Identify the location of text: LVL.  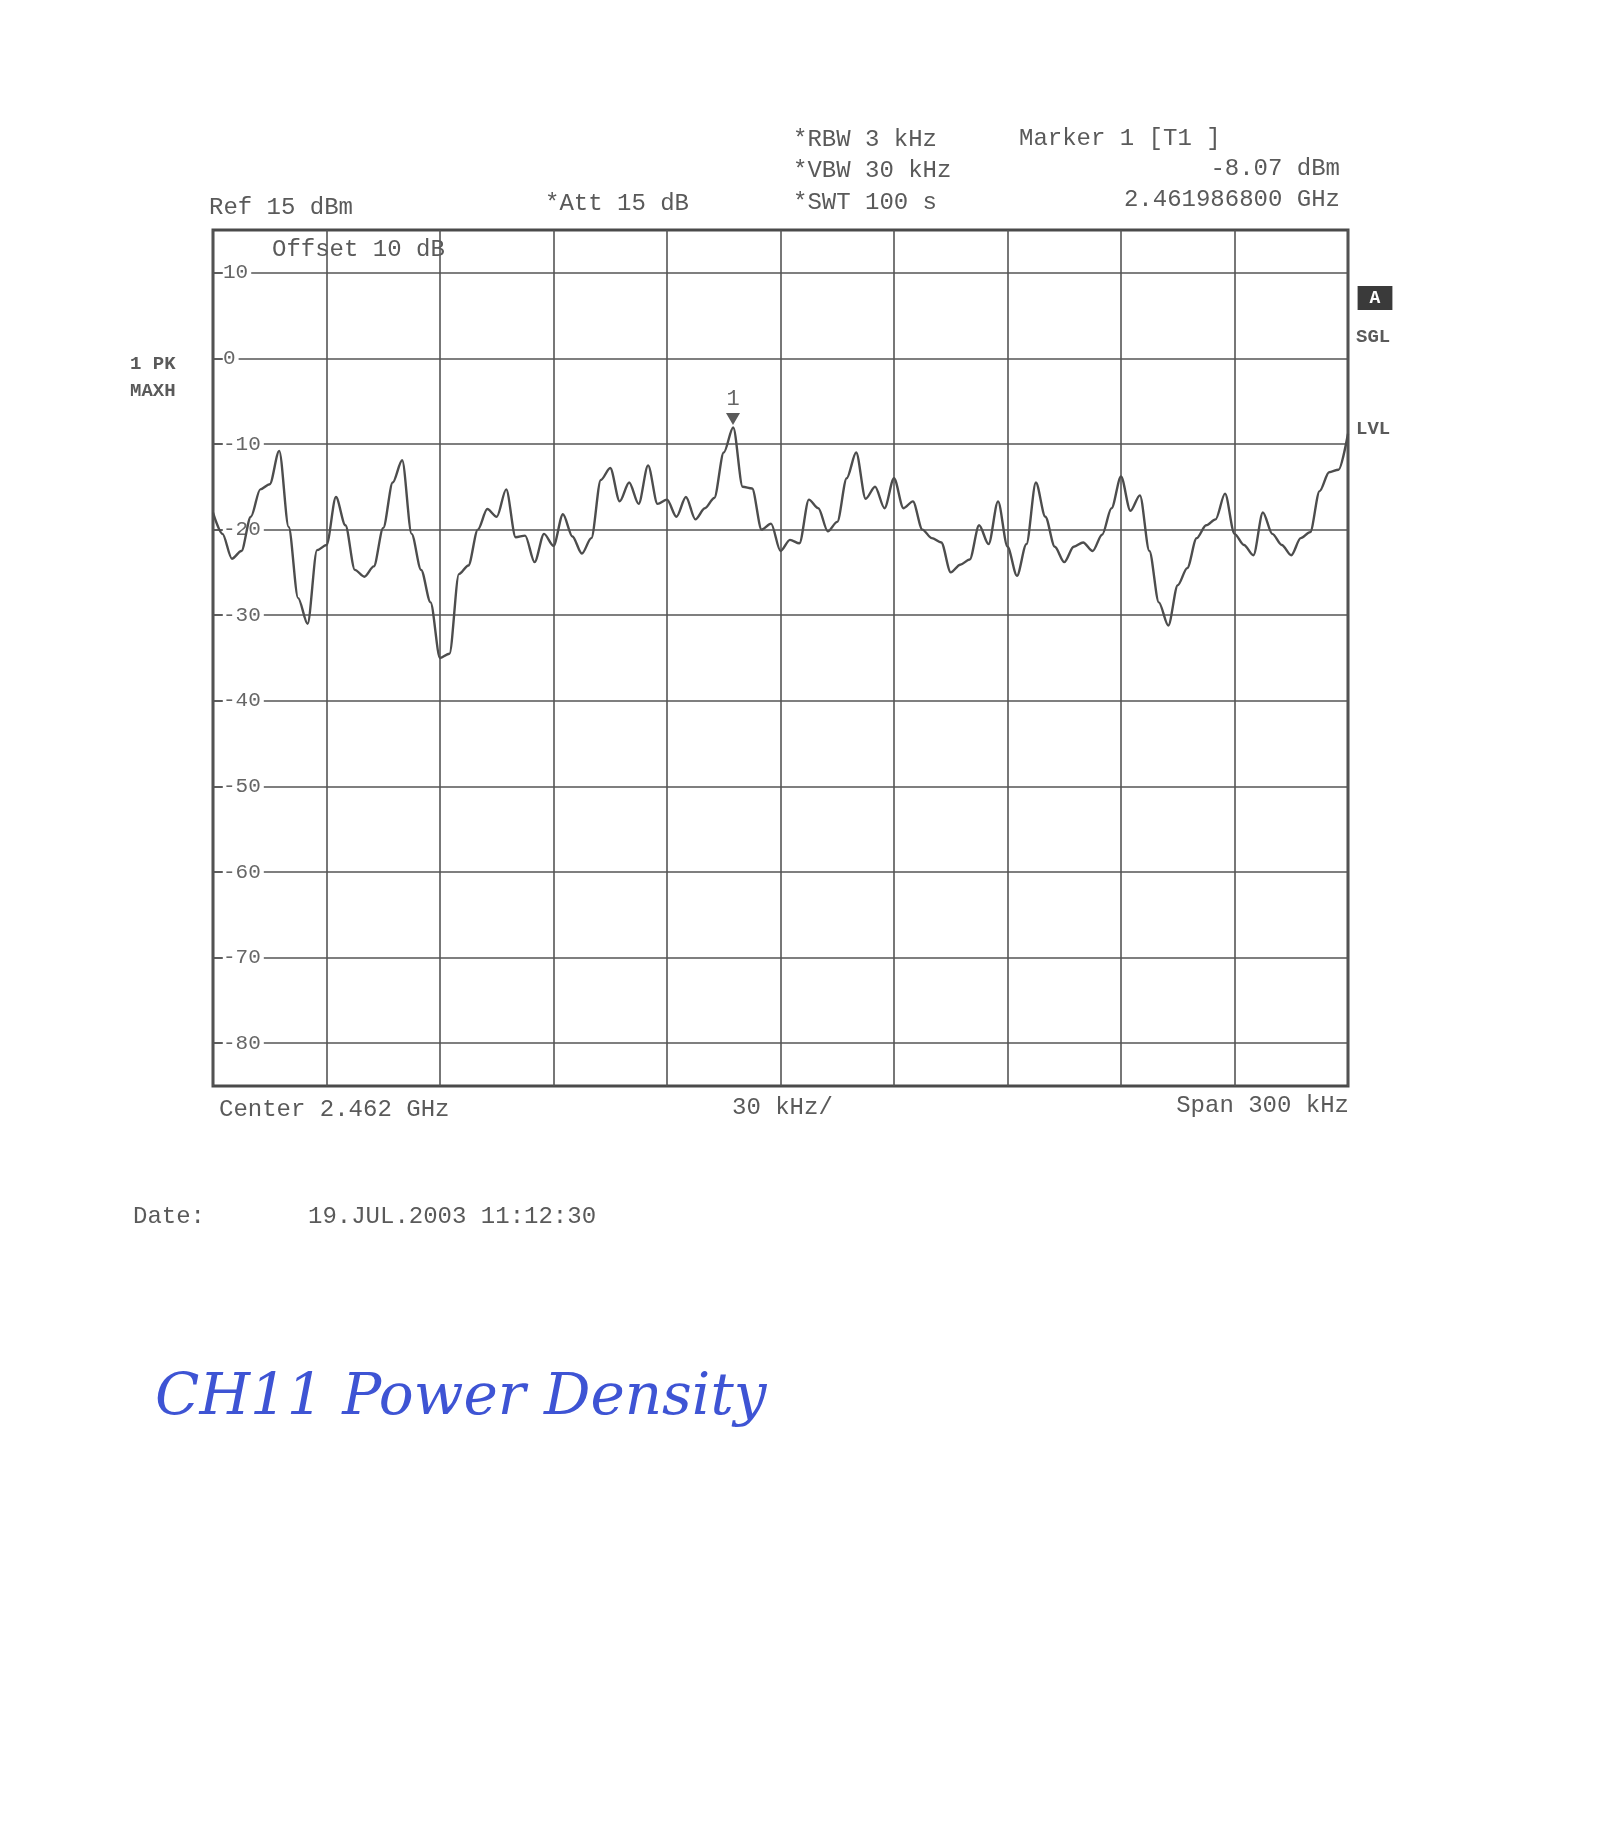
(1373, 429).